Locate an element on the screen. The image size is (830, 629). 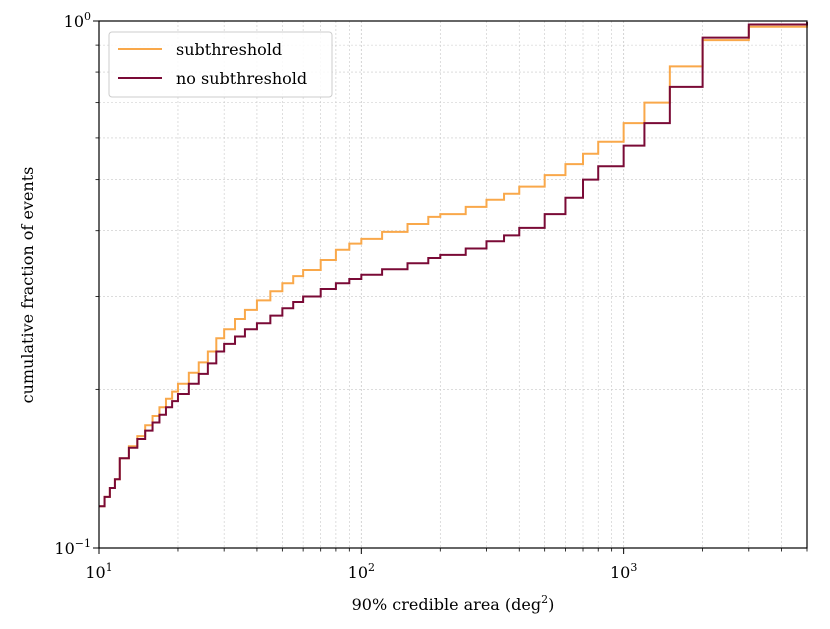
x-tick-label: 10¹ is located at coordinates (98, 571).